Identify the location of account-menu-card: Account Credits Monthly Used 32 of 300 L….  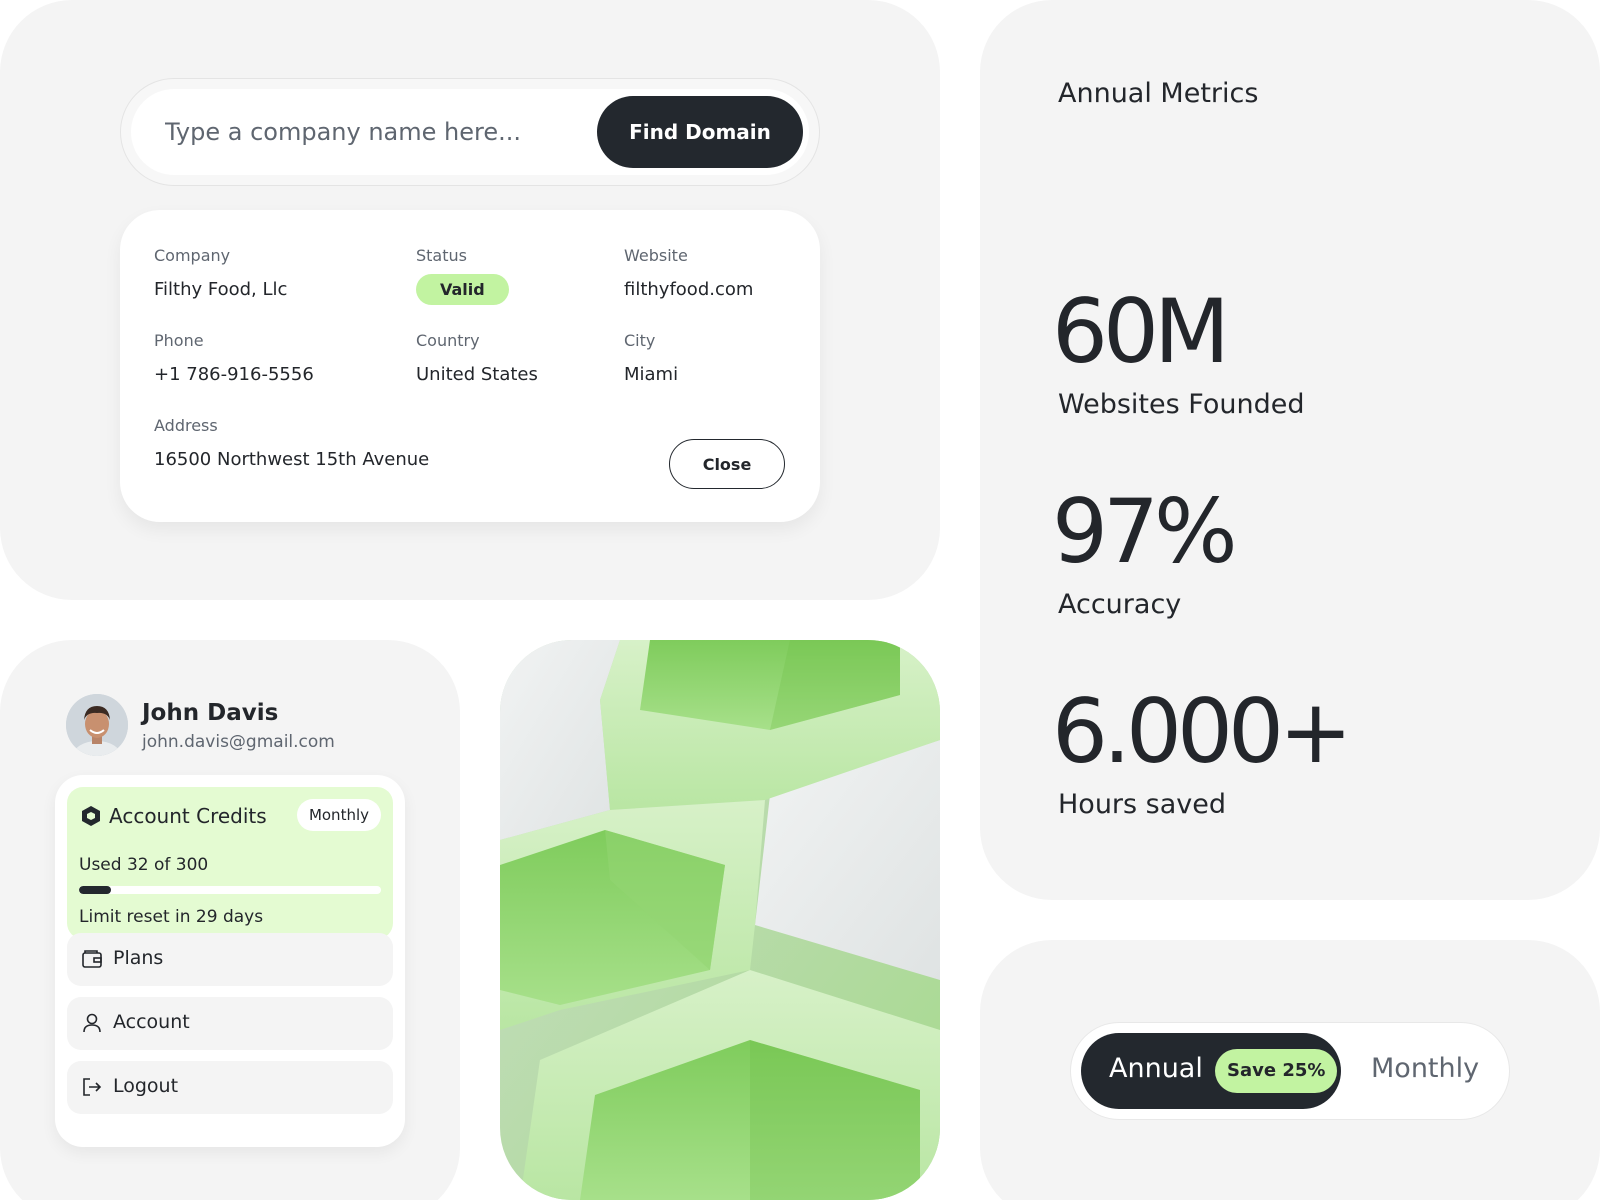
(230, 961).